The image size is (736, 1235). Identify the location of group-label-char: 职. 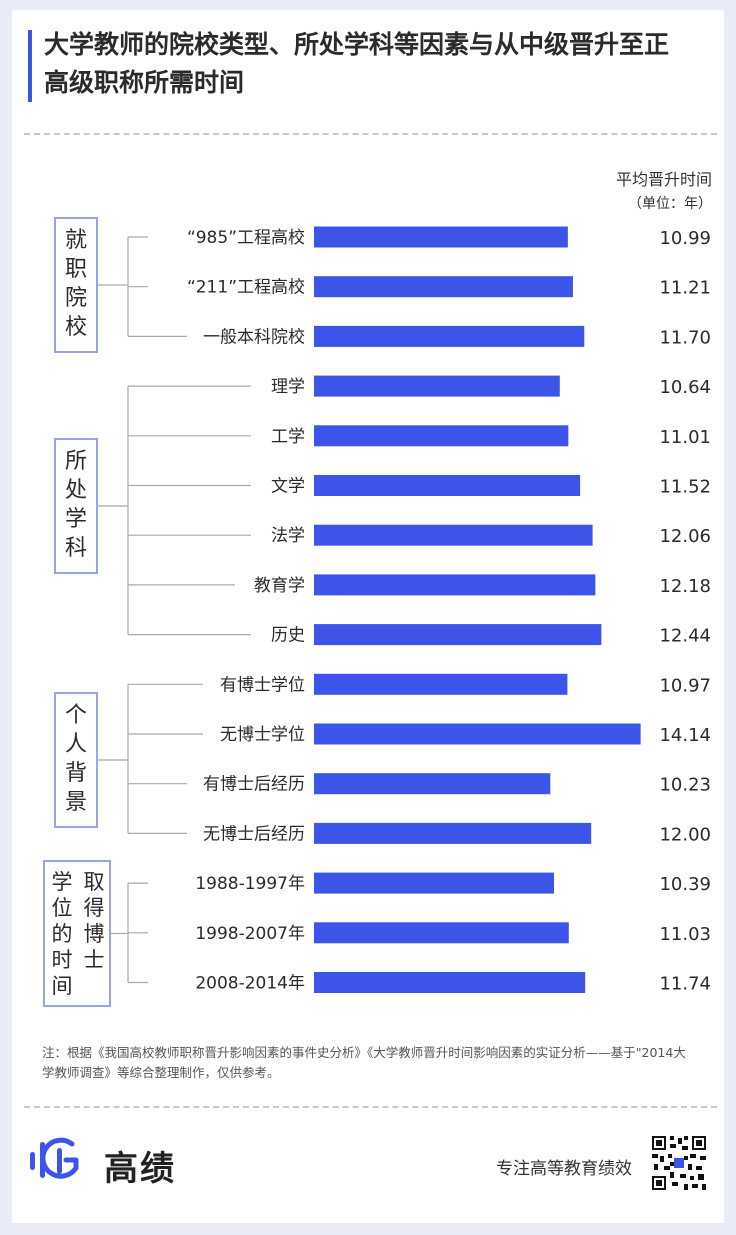
(76, 269).